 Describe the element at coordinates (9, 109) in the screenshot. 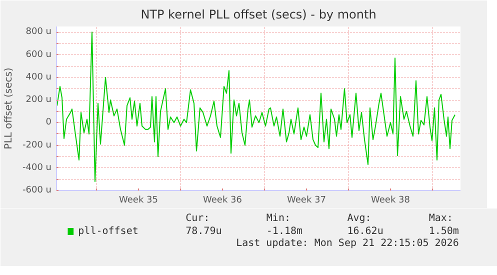

I see `y-axis-title: PLL offset (secs)` at that location.